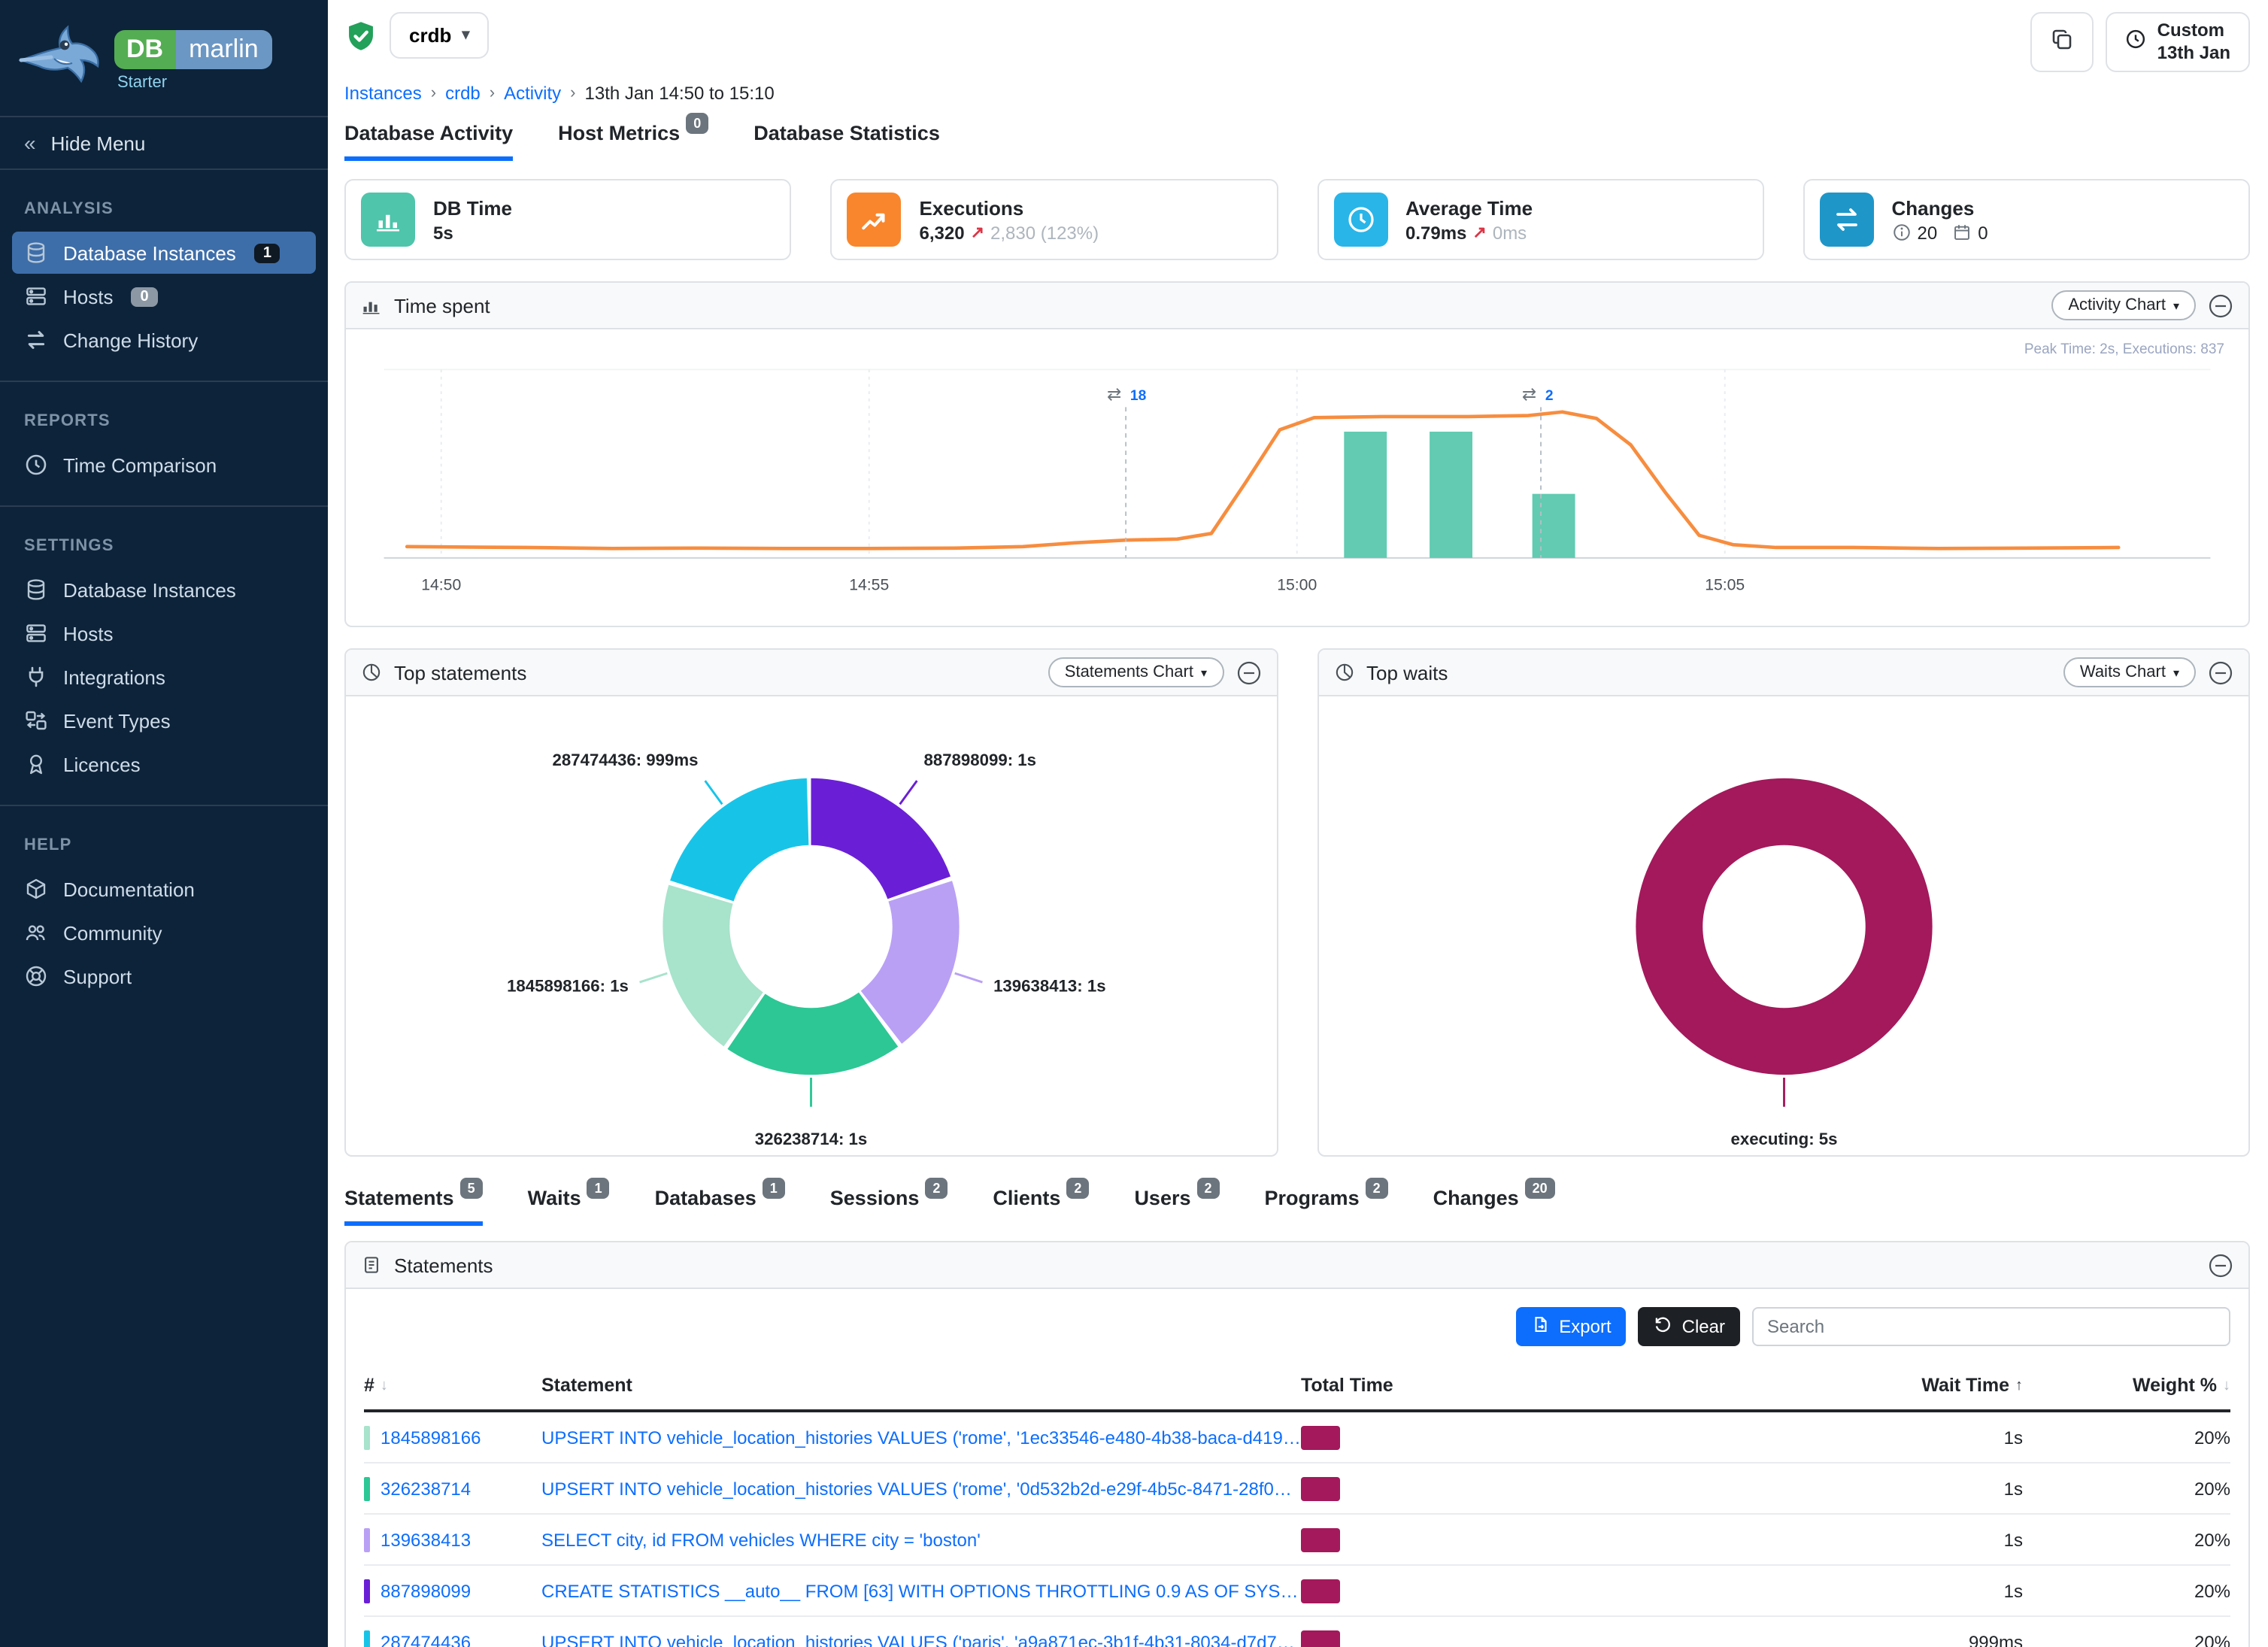  What do you see at coordinates (117, 720) in the screenshot?
I see `sidebar-item-label: Event Types` at bounding box center [117, 720].